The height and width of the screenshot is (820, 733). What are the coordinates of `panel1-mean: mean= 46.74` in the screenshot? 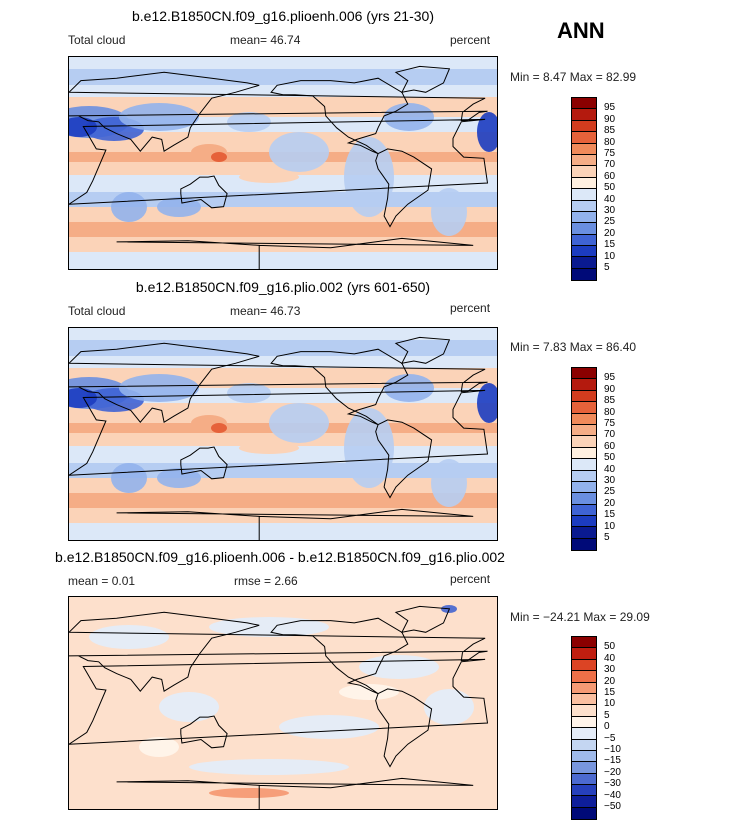 It's located at (265, 40).